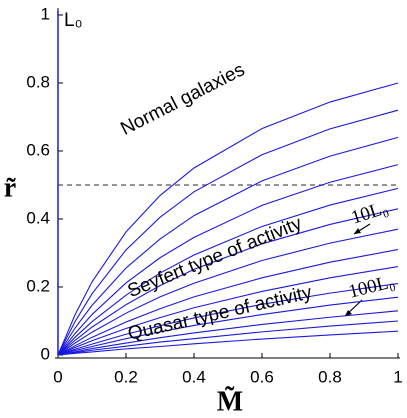  Describe the element at coordinates (57, 376) in the screenshot. I see `x-tick-label: 0` at that location.